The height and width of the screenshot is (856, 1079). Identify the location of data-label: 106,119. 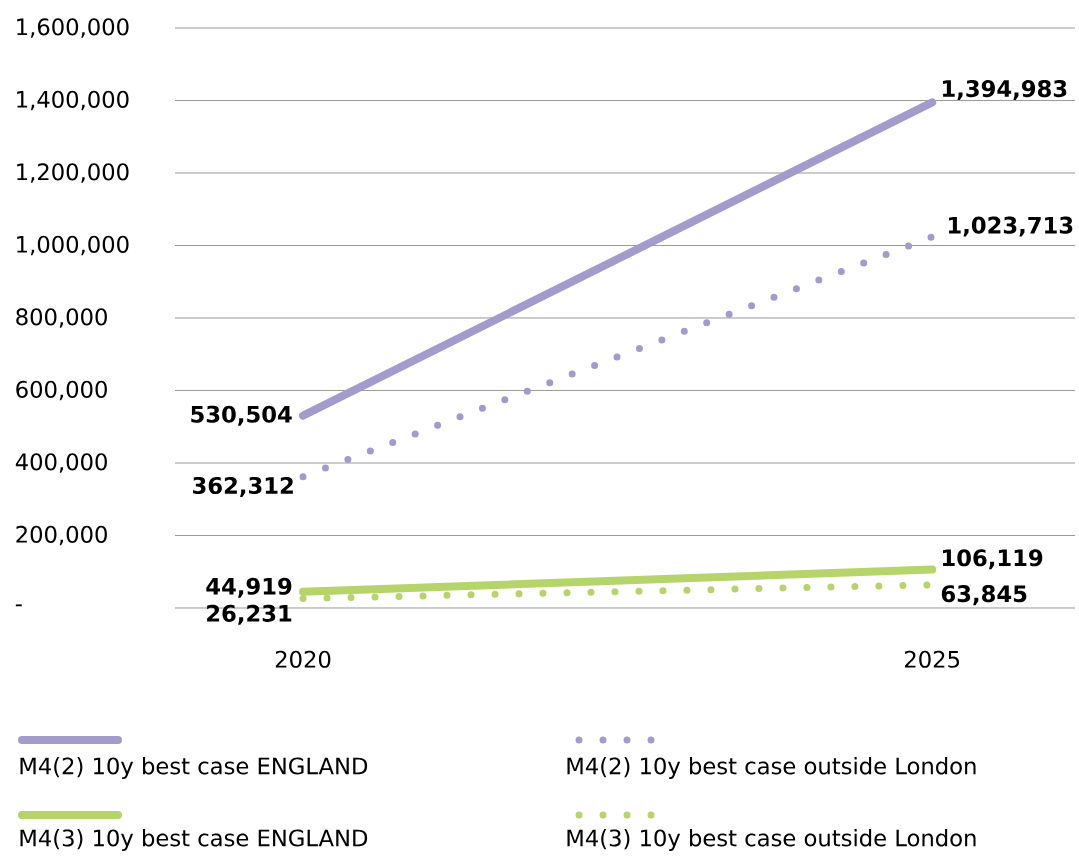
(993, 559).